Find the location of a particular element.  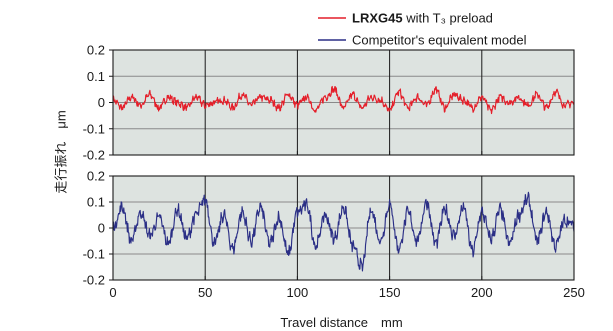

y-axis-title: 走行振れ μm is located at coordinates (61, 152).